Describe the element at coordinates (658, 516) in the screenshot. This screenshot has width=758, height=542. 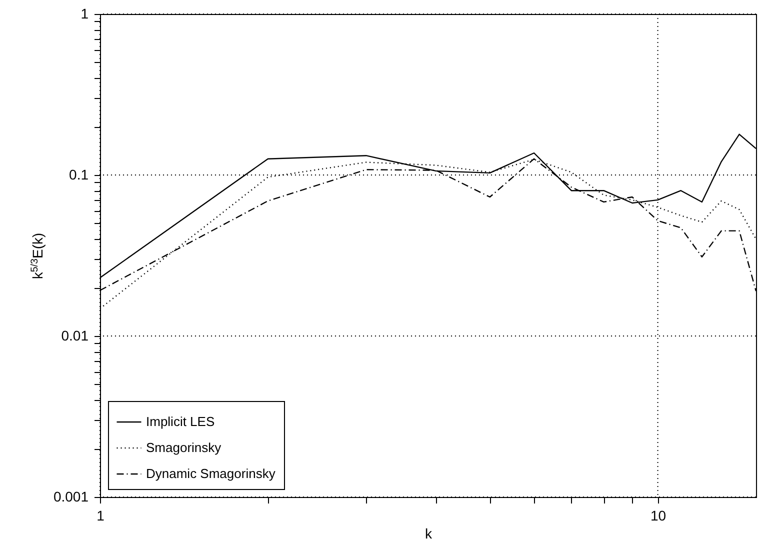
I see `x-tick-label: 10` at that location.